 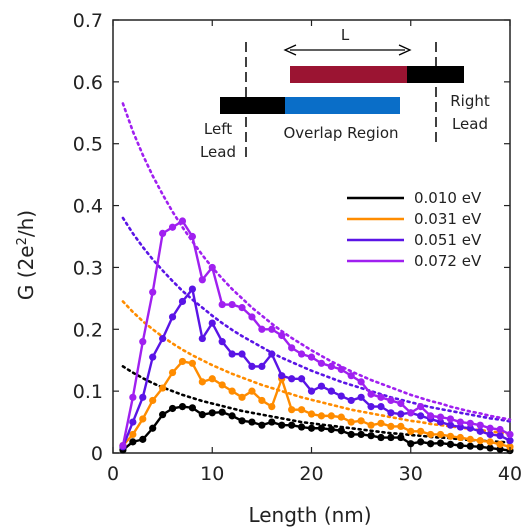 I want to click on x-tick-label: 10, so click(x=212, y=474).